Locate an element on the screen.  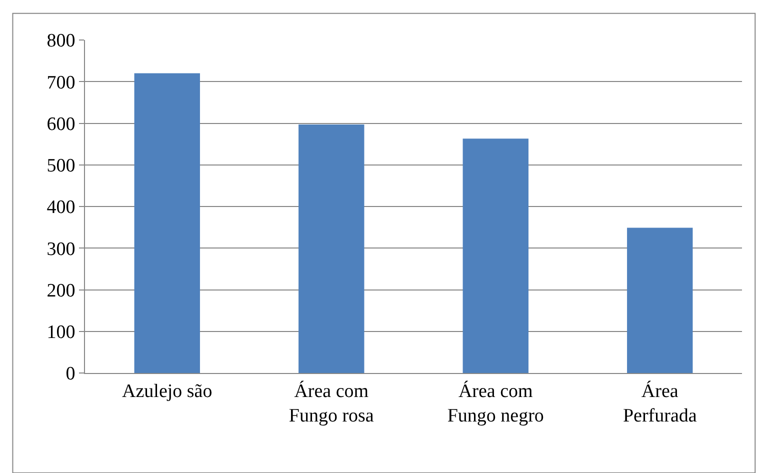
y-tick-label: 200 is located at coordinates (61, 291).